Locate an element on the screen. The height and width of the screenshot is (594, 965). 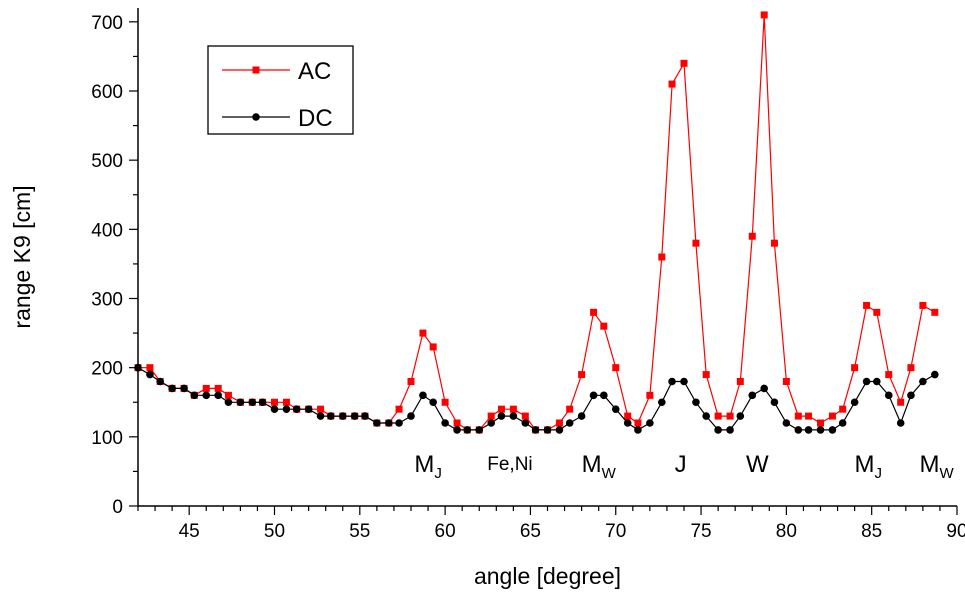
x-tick-label: 45 is located at coordinates (189, 531).